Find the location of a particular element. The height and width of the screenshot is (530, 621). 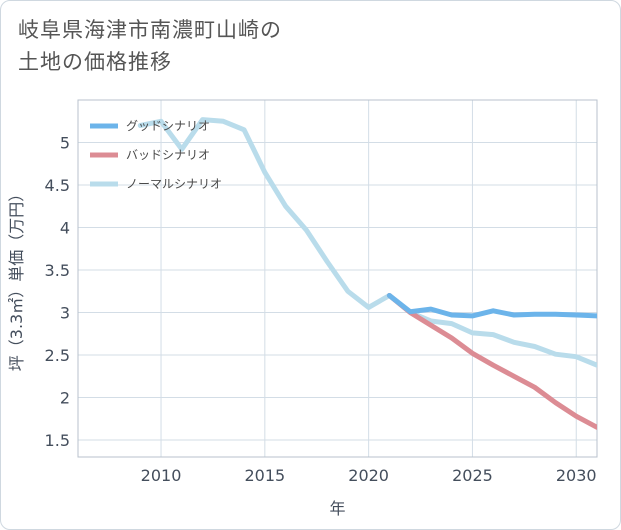

x-tick-label: 2010 is located at coordinates (161, 475).